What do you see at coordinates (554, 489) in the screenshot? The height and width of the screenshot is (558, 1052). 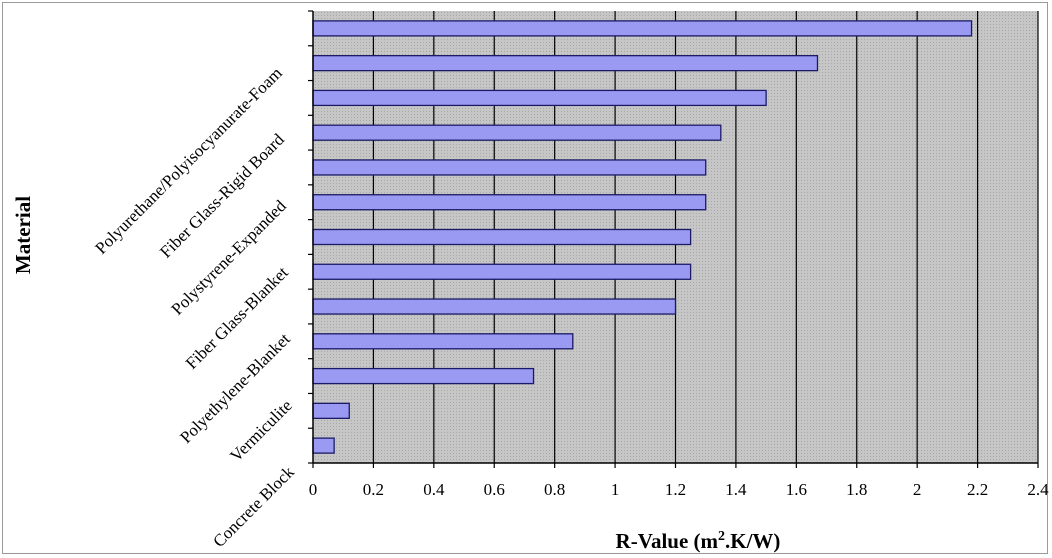 I see `x-tick-label: 0.8` at bounding box center [554, 489].